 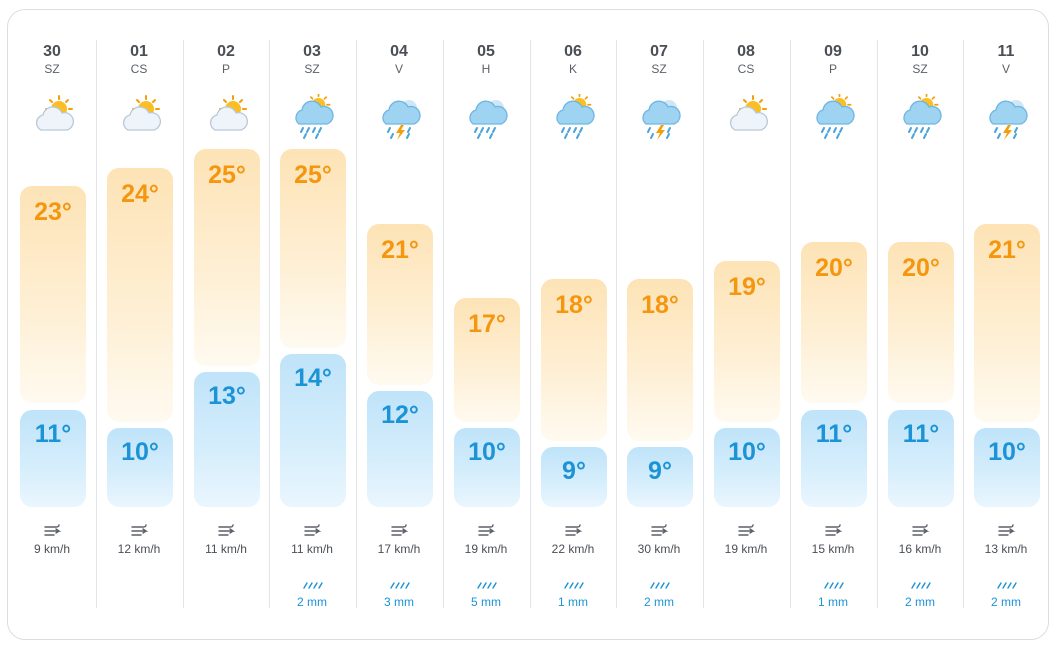 I want to click on wind-speed: 19 km/h, so click(x=486, y=549).